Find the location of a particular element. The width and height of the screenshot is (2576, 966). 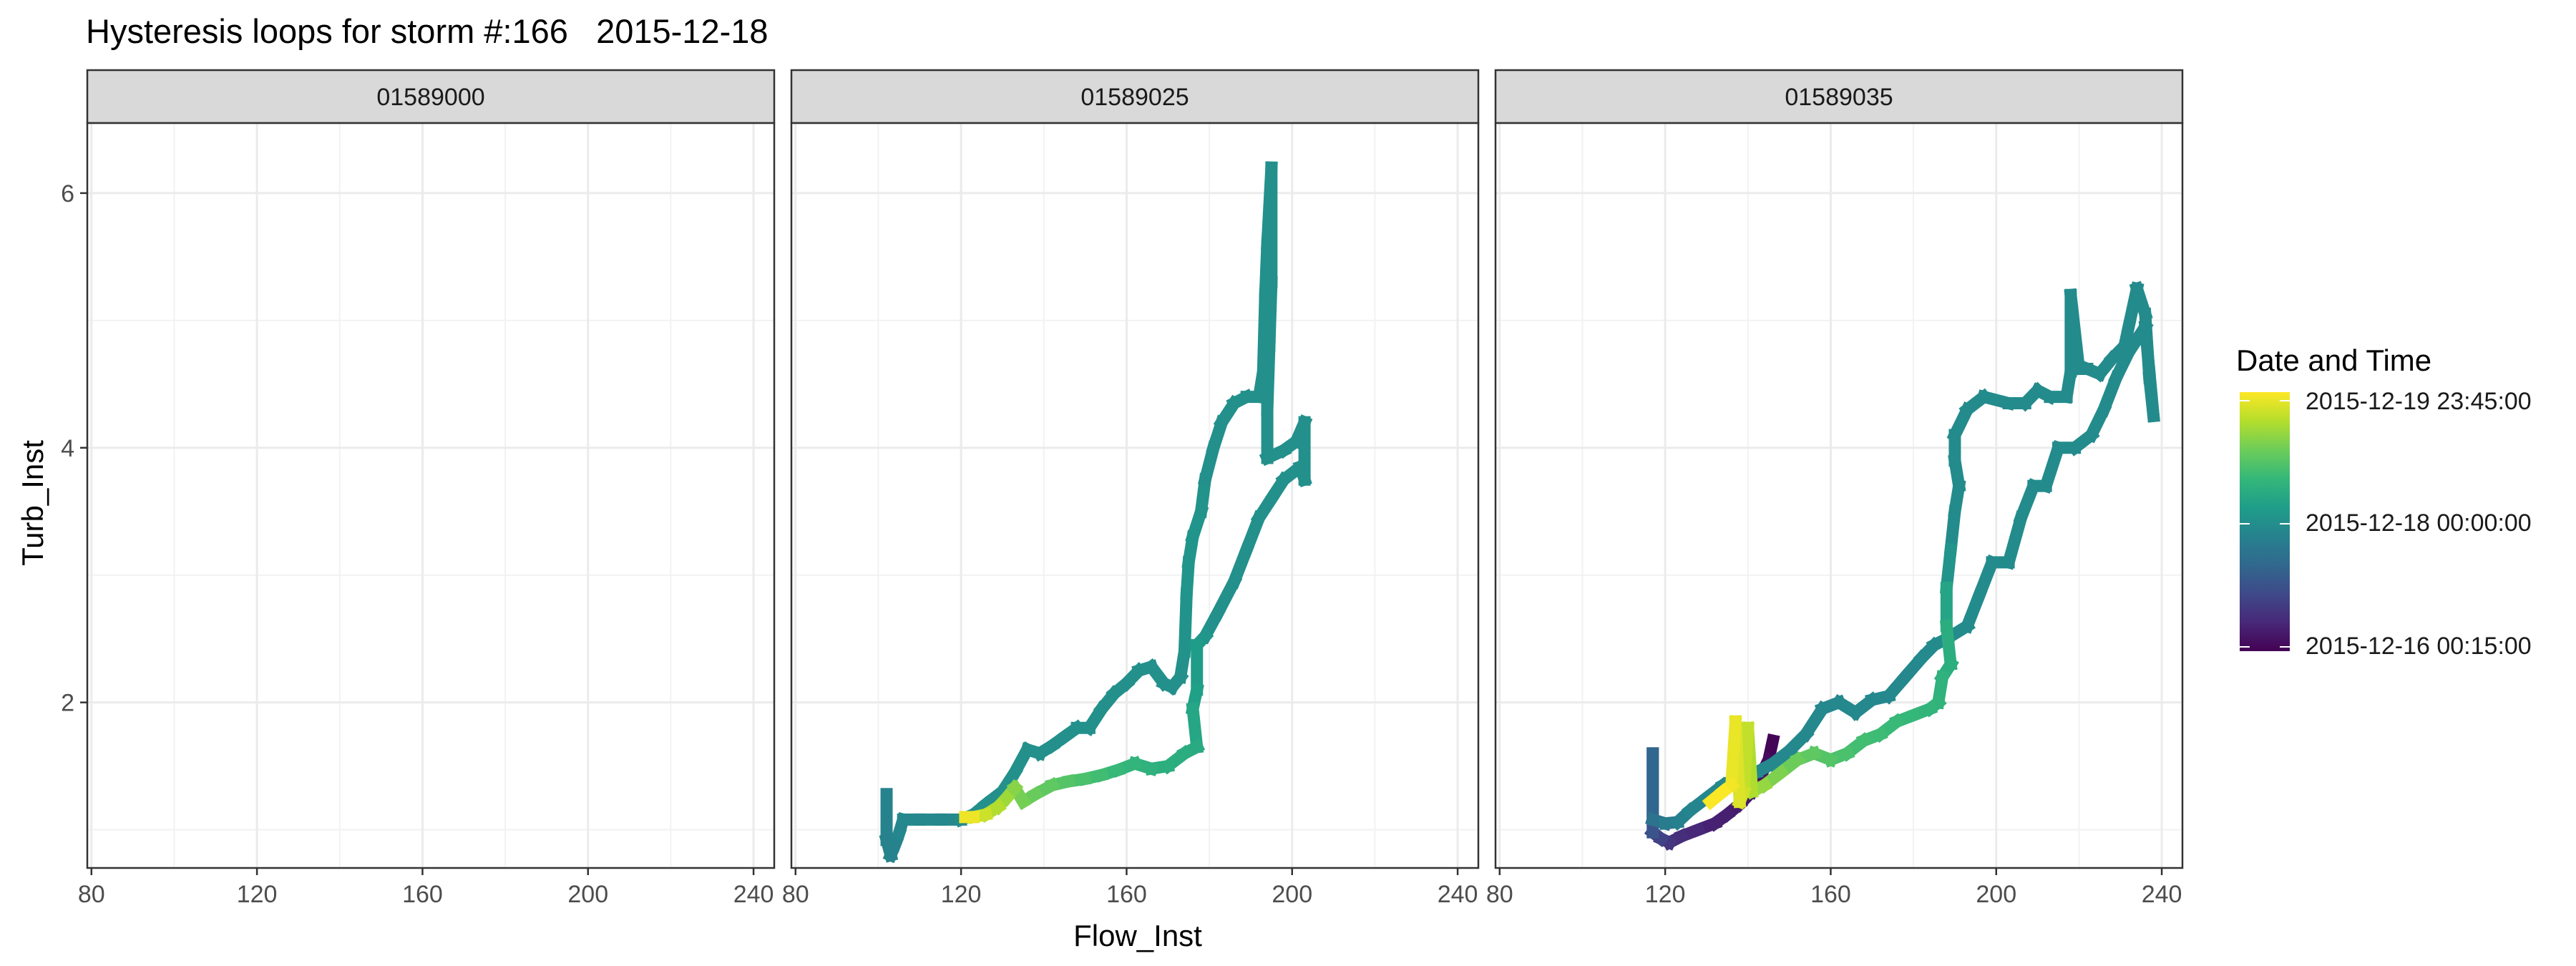

facet-strip-label: 01589035 is located at coordinates (1839, 97).